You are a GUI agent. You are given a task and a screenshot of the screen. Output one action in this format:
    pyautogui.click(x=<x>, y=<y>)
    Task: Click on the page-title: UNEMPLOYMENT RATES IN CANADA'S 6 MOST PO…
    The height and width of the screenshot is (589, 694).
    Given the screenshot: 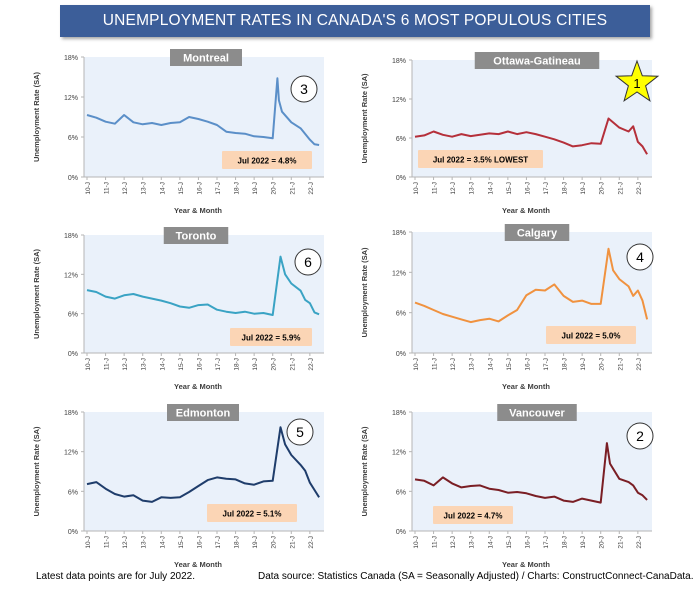 What is the action you would take?
    pyautogui.click(x=355, y=20)
    